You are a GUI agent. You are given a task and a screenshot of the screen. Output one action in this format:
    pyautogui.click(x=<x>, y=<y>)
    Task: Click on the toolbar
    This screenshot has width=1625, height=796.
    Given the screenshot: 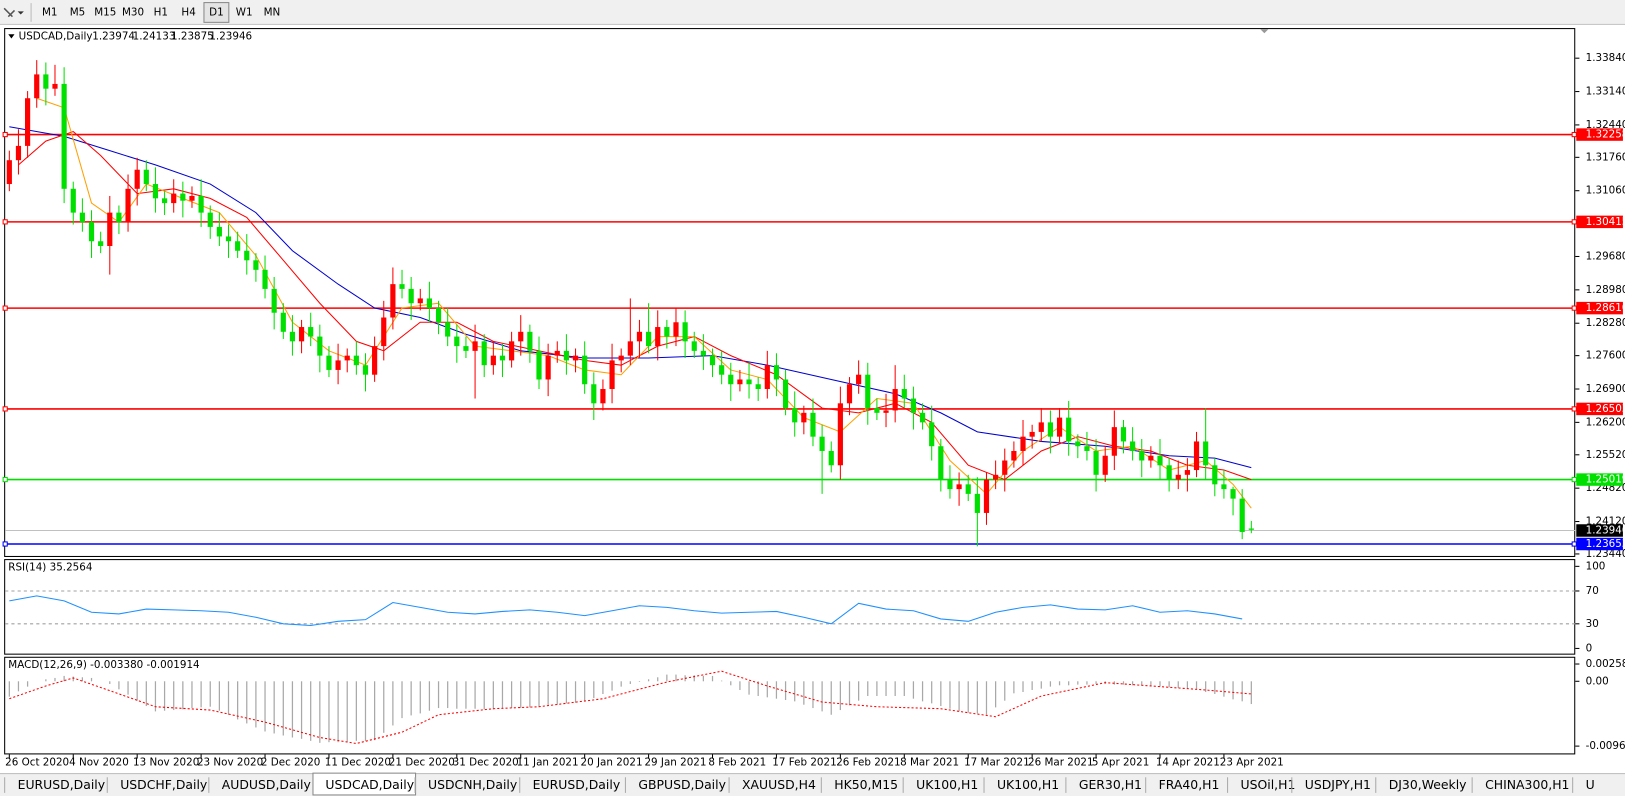 What is the action you would take?
    pyautogui.click(x=812, y=12)
    